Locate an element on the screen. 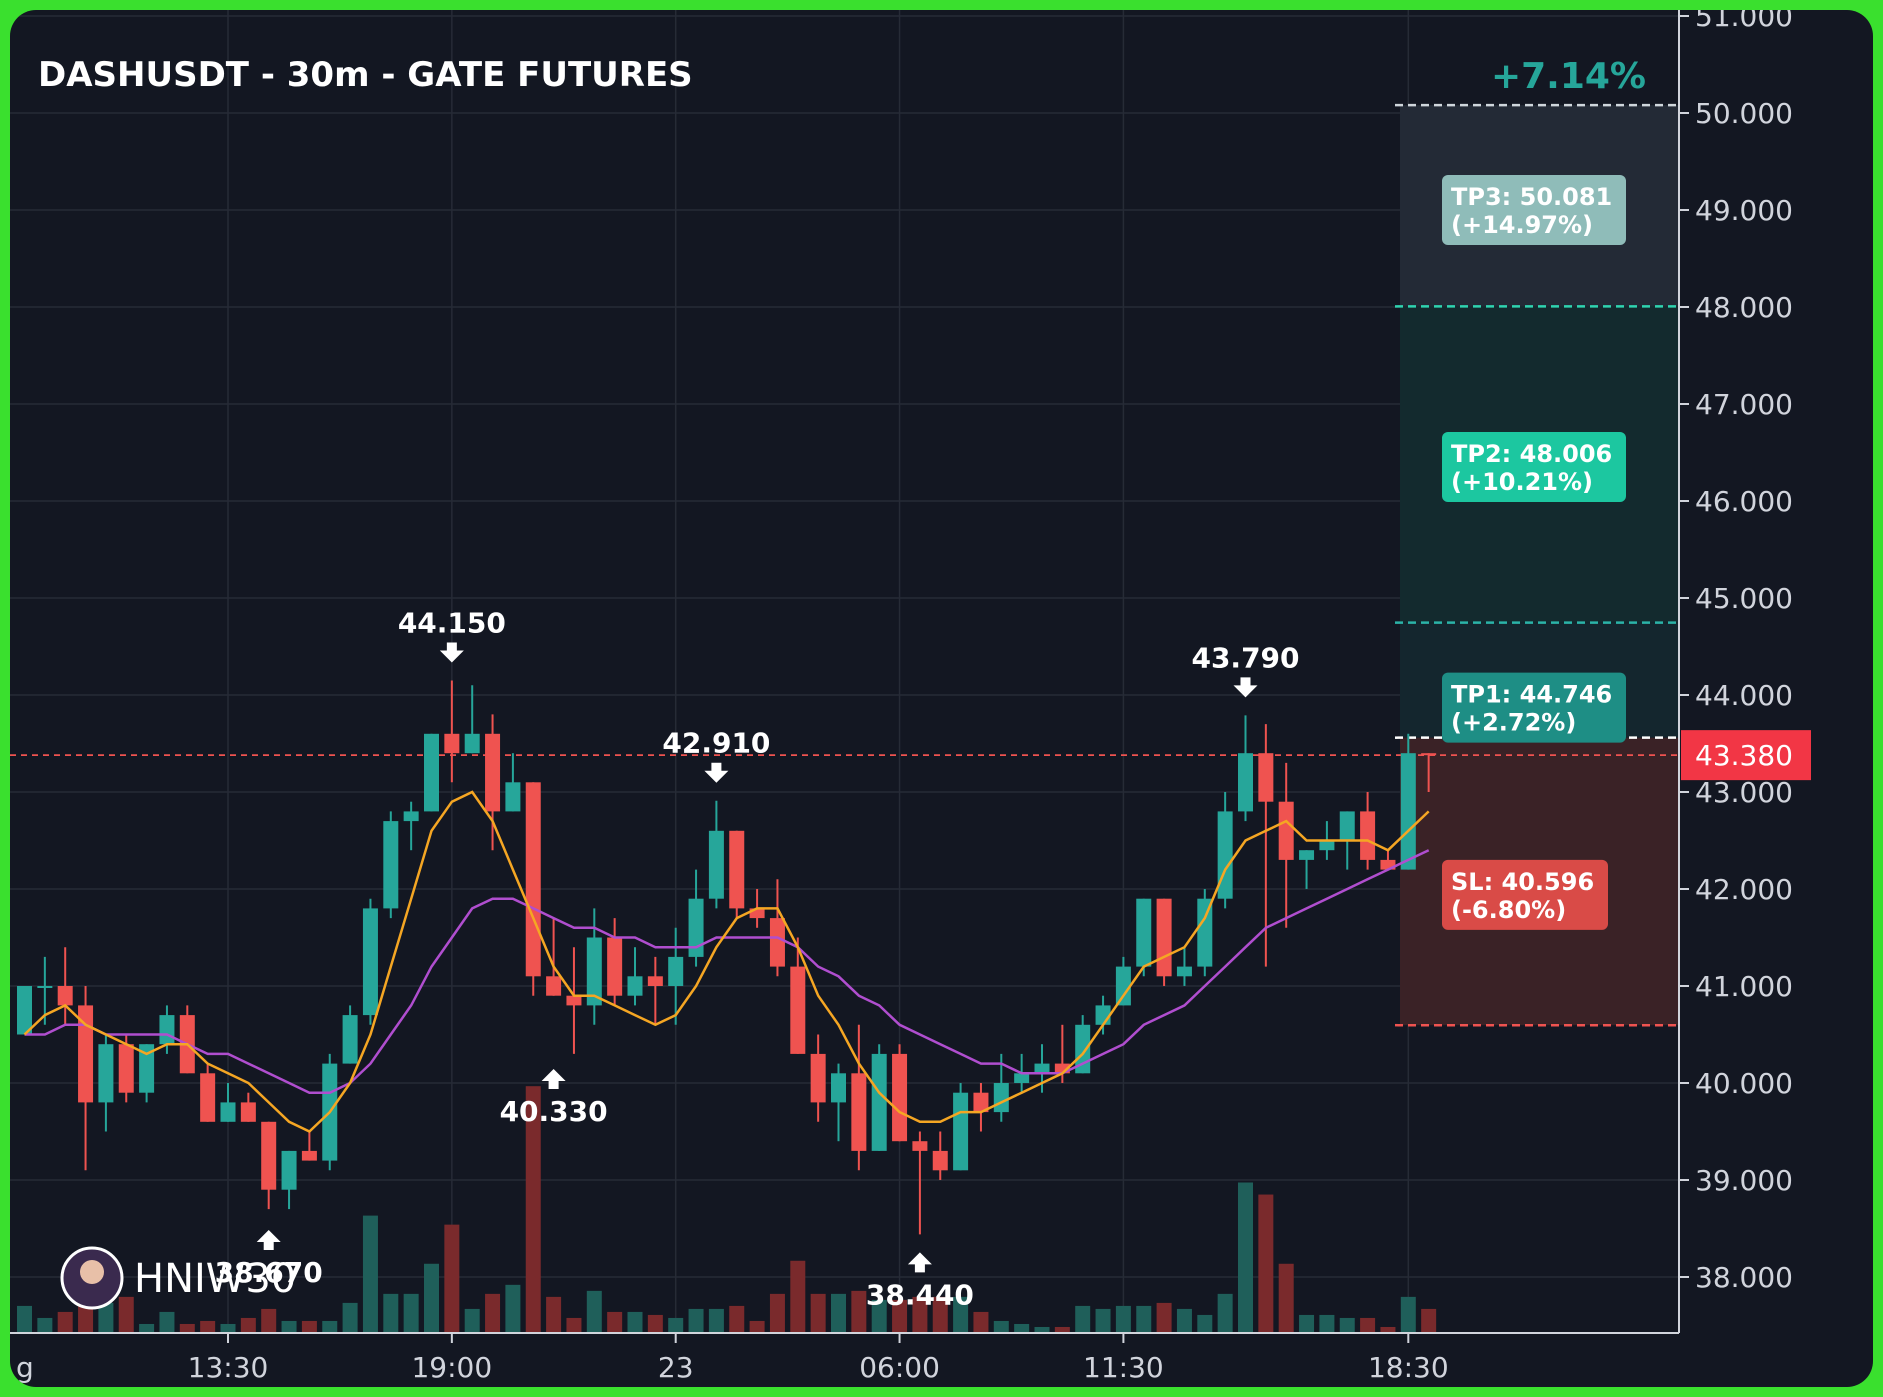  annotation-label: 38.440 is located at coordinates (920, 1294).